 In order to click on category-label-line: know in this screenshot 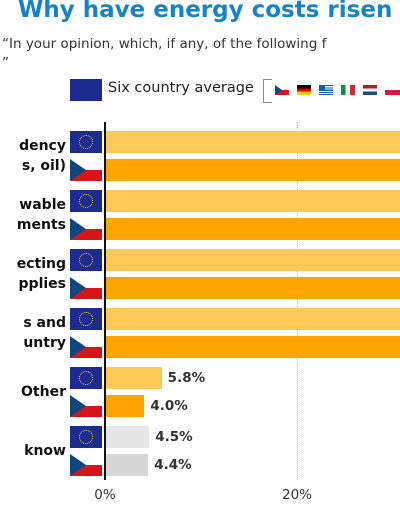, I will do `click(45, 451)`.